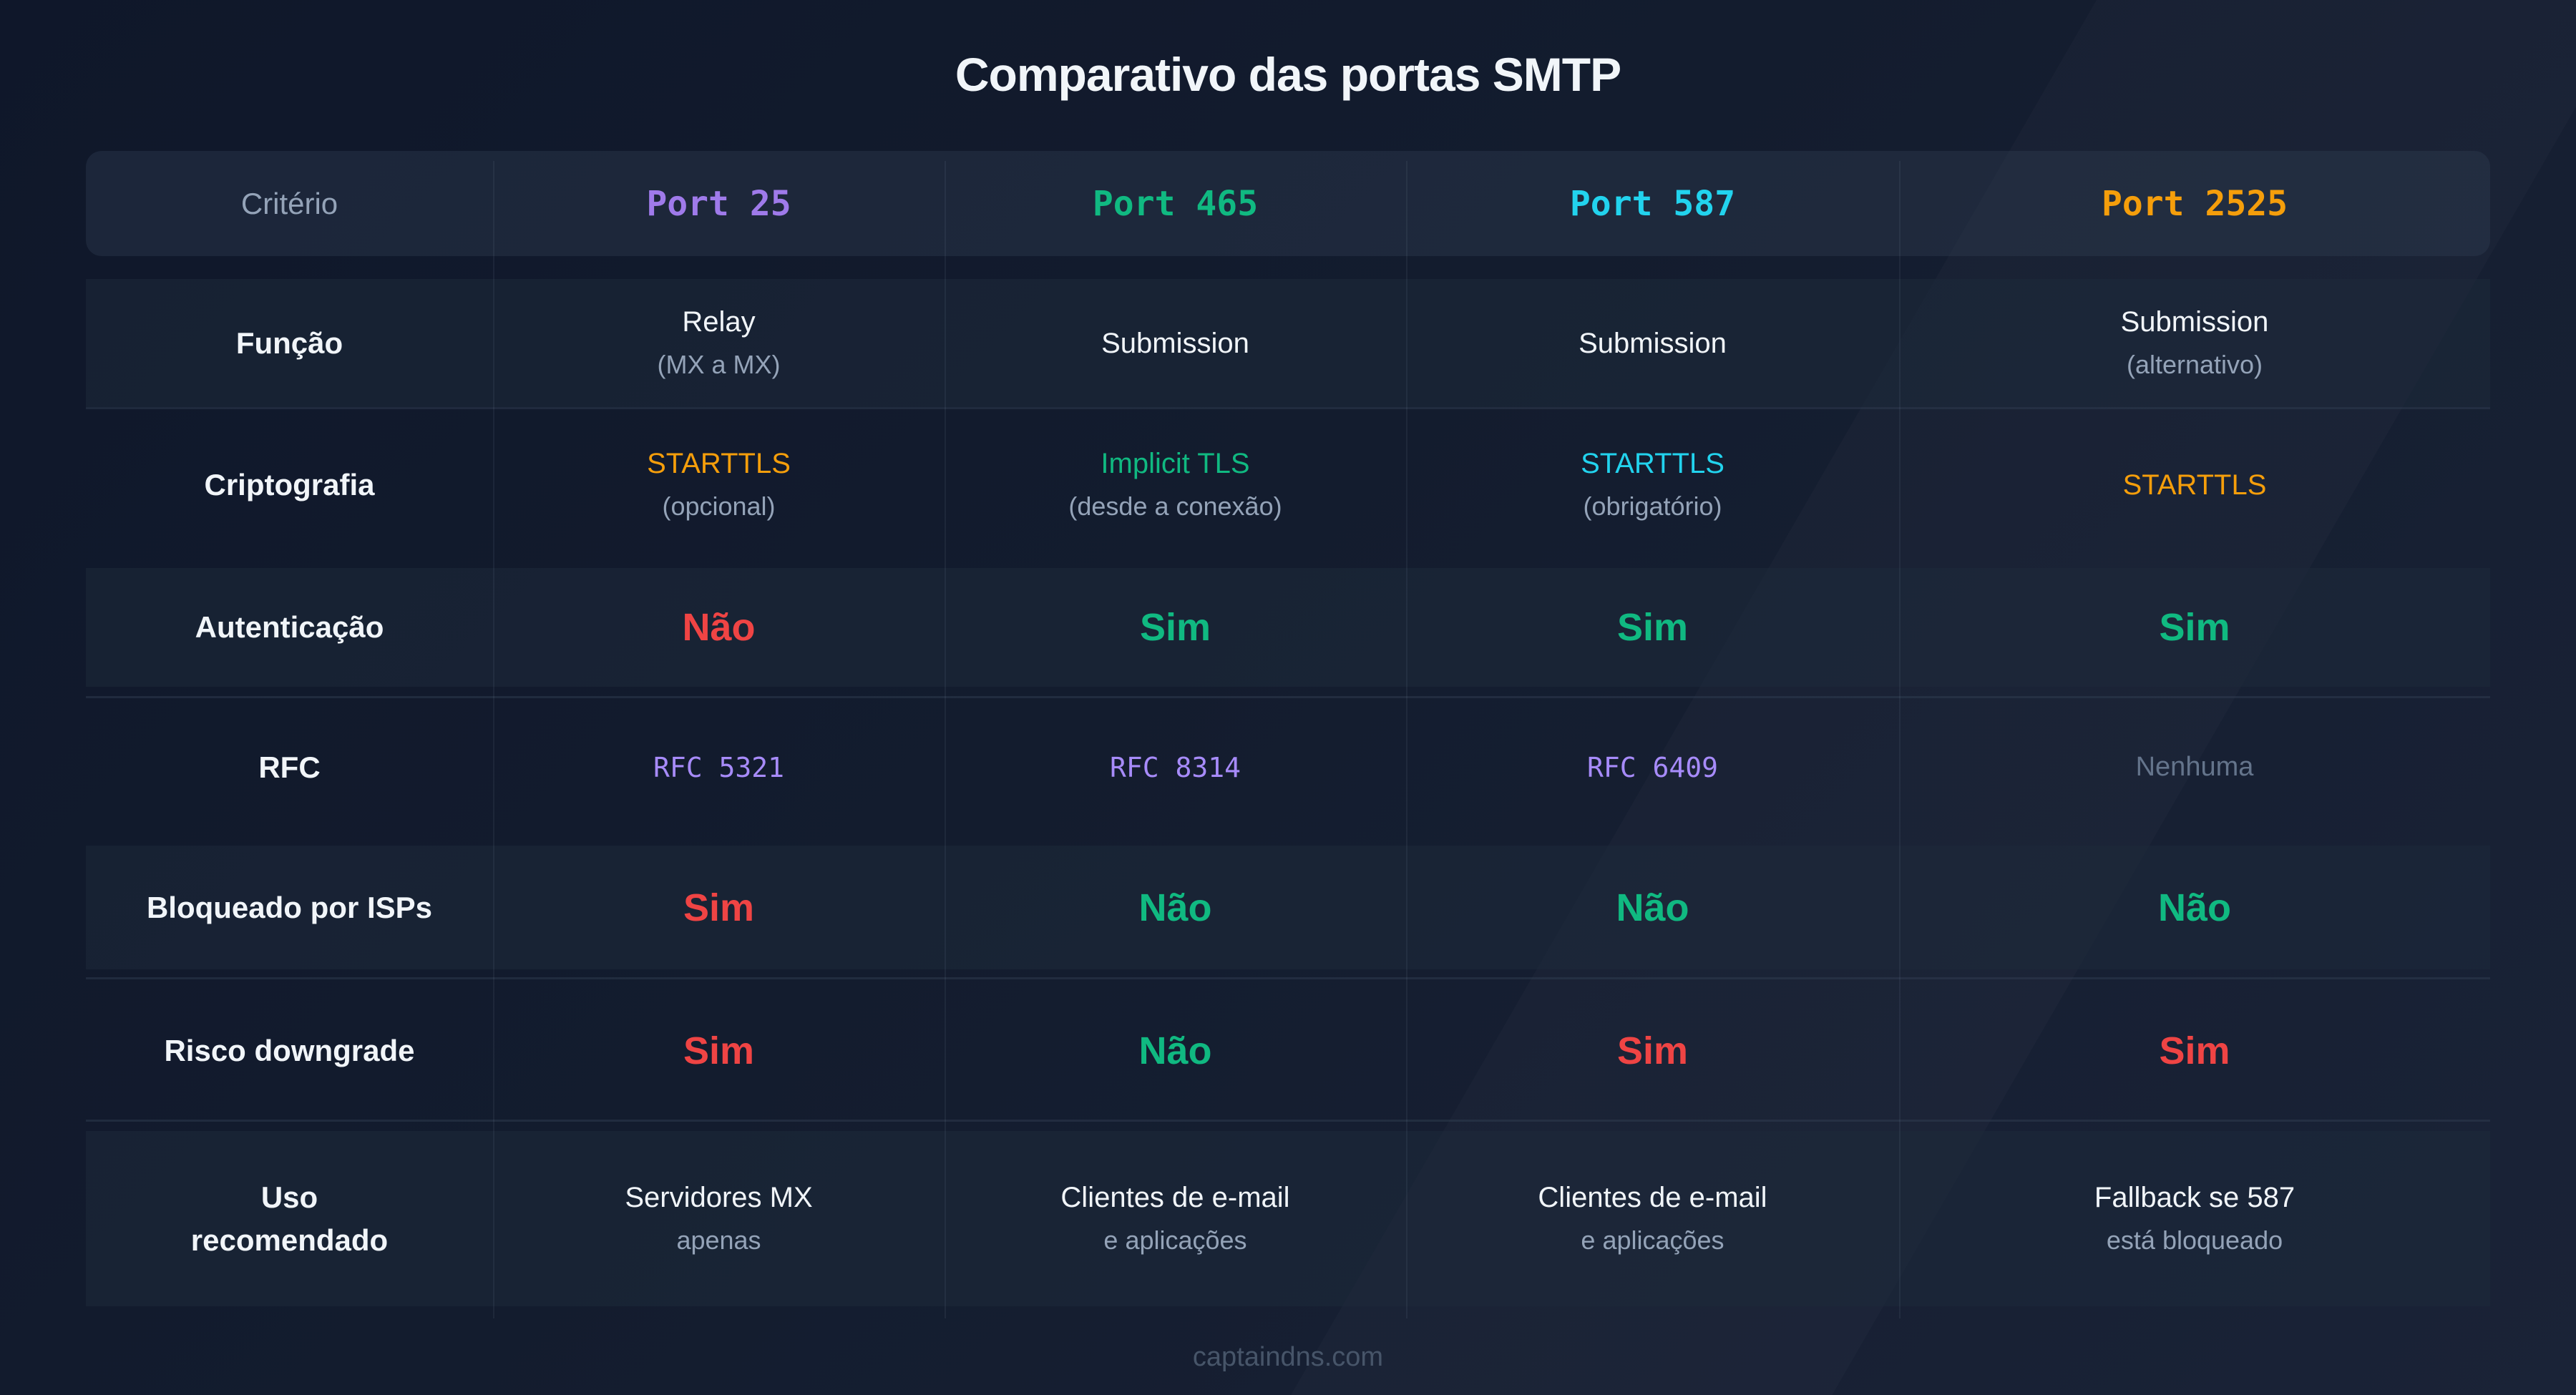 This screenshot has height=1395, width=2576. Describe the element at coordinates (2194, 1240) in the screenshot. I see `cell-sub: está bloqueado` at that location.